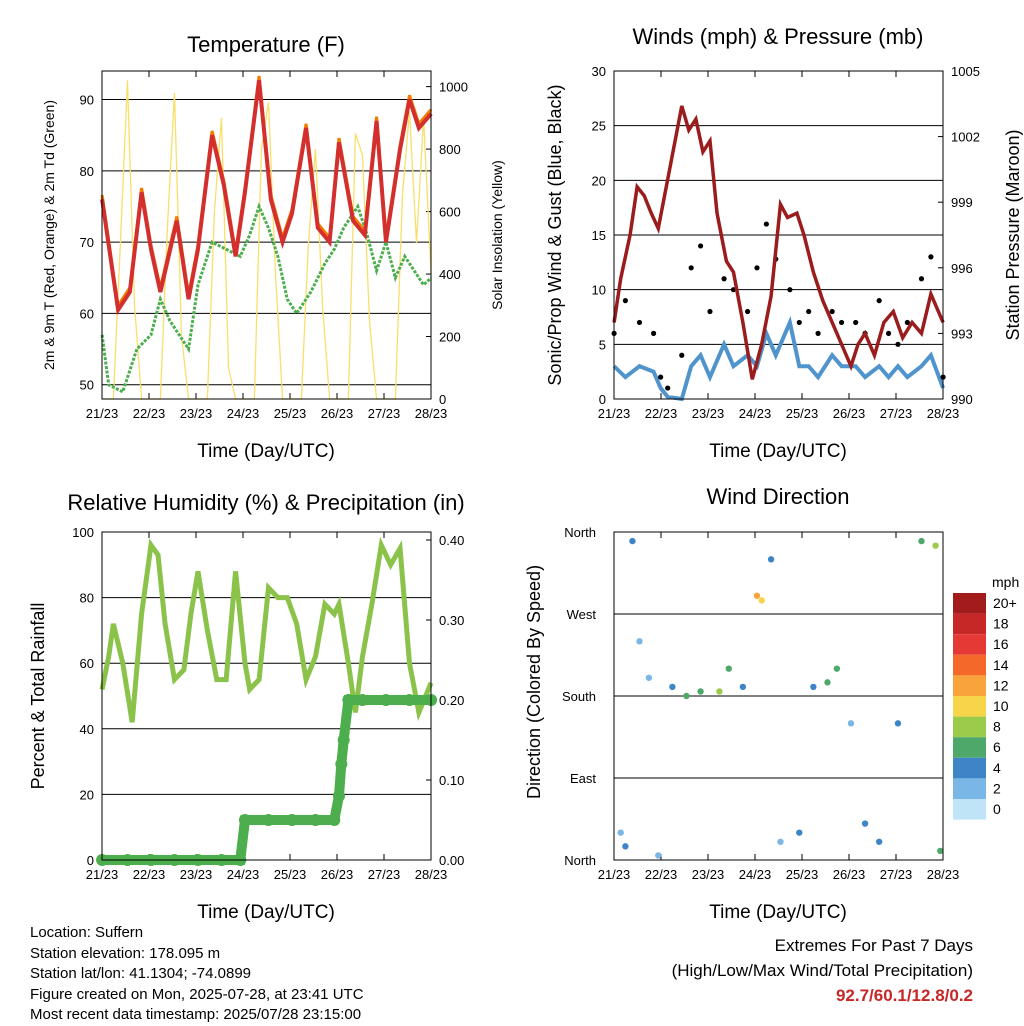 The height and width of the screenshot is (1026, 1024). I want to click on y-tick-label: 30, so click(599, 71).